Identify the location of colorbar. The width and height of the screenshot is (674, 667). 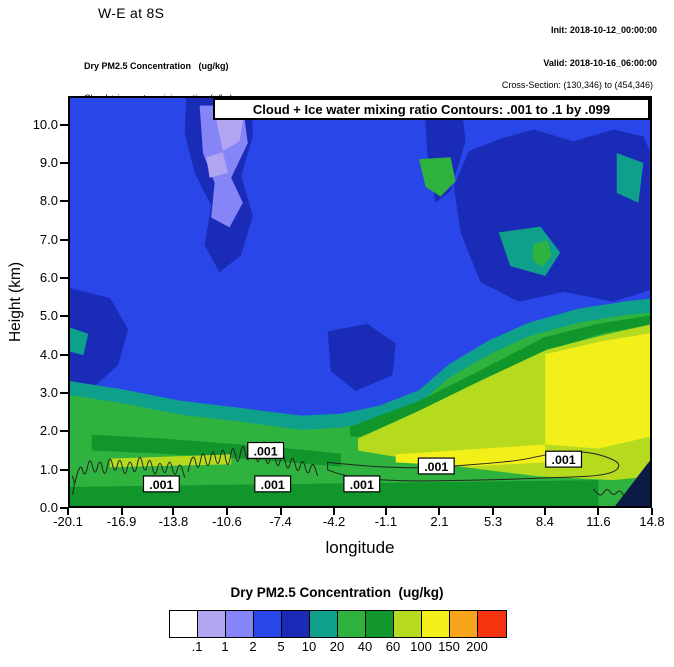
(338, 624).